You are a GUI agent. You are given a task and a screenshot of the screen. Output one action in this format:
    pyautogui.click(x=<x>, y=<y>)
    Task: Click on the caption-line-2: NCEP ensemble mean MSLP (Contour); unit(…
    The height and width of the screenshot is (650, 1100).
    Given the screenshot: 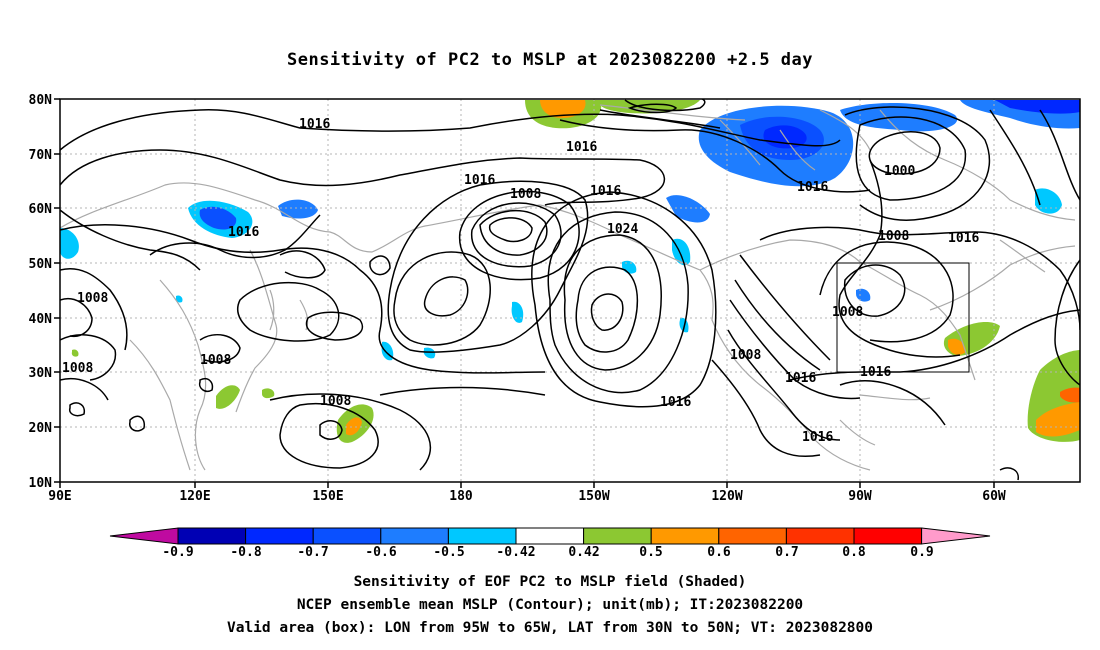 What is the action you would take?
    pyautogui.click(x=550, y=605)
    